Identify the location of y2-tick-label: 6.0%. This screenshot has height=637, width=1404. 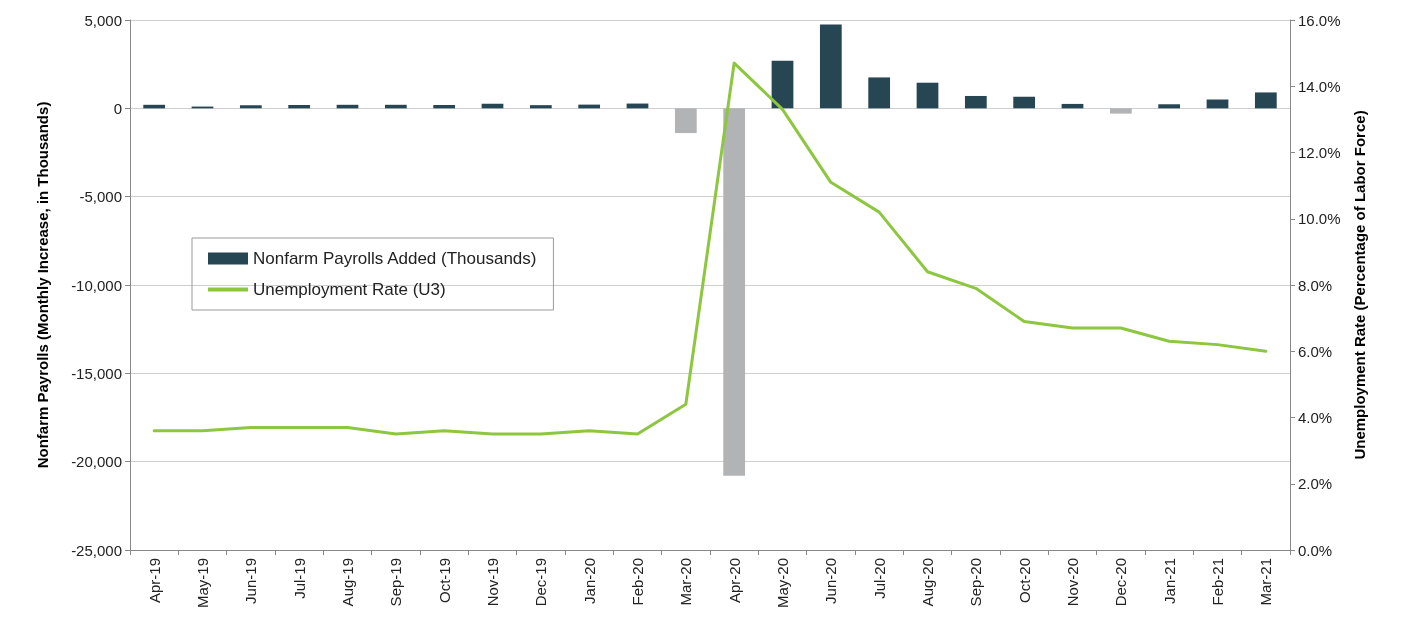
(1315, 351).